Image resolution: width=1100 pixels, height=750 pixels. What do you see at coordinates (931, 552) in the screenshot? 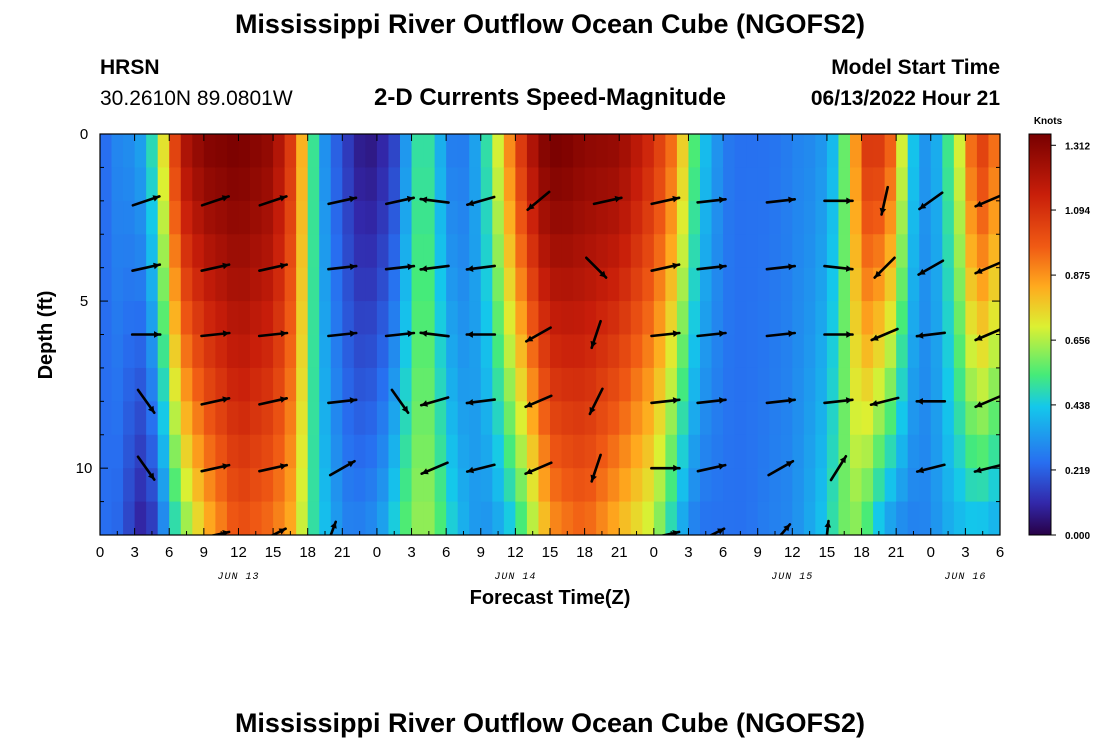
I see `x-tick-label: 0` at bounding box center [931, 552].